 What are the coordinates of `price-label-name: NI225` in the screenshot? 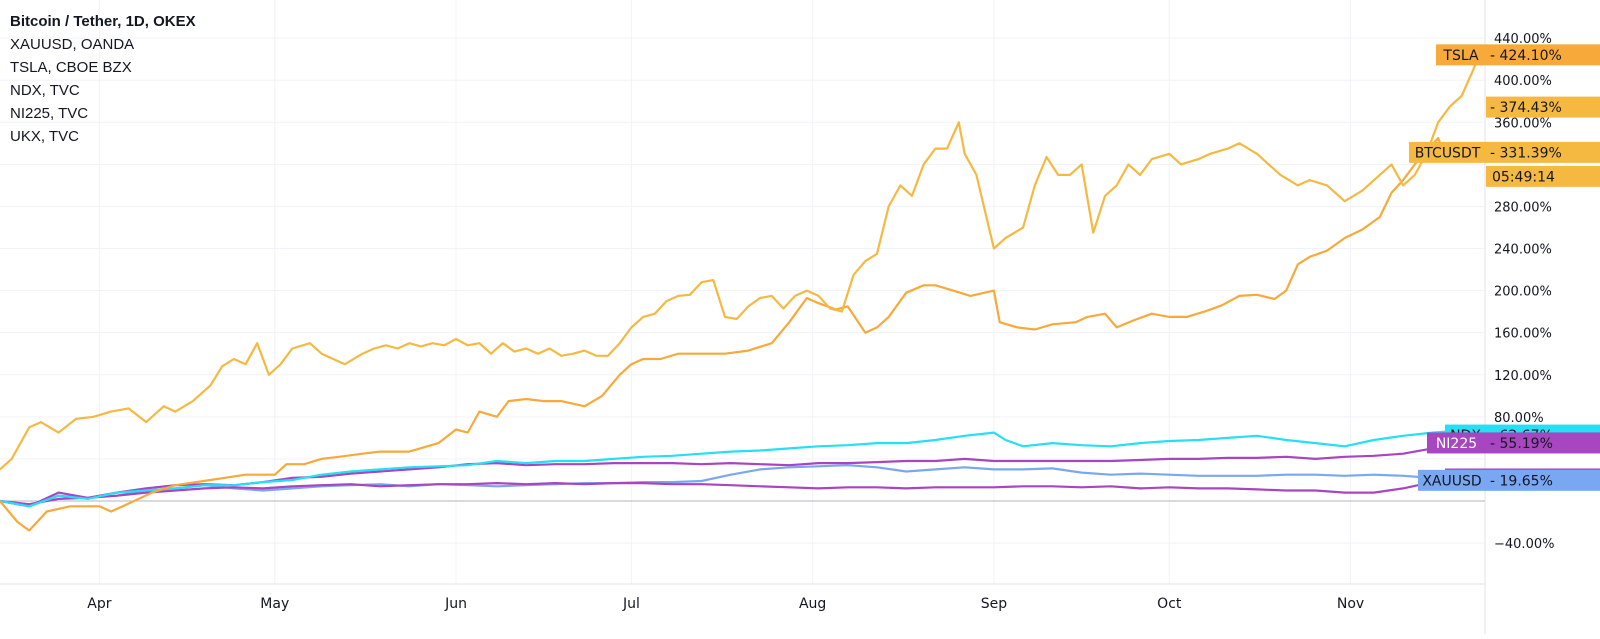 It's located at (1456, 444).